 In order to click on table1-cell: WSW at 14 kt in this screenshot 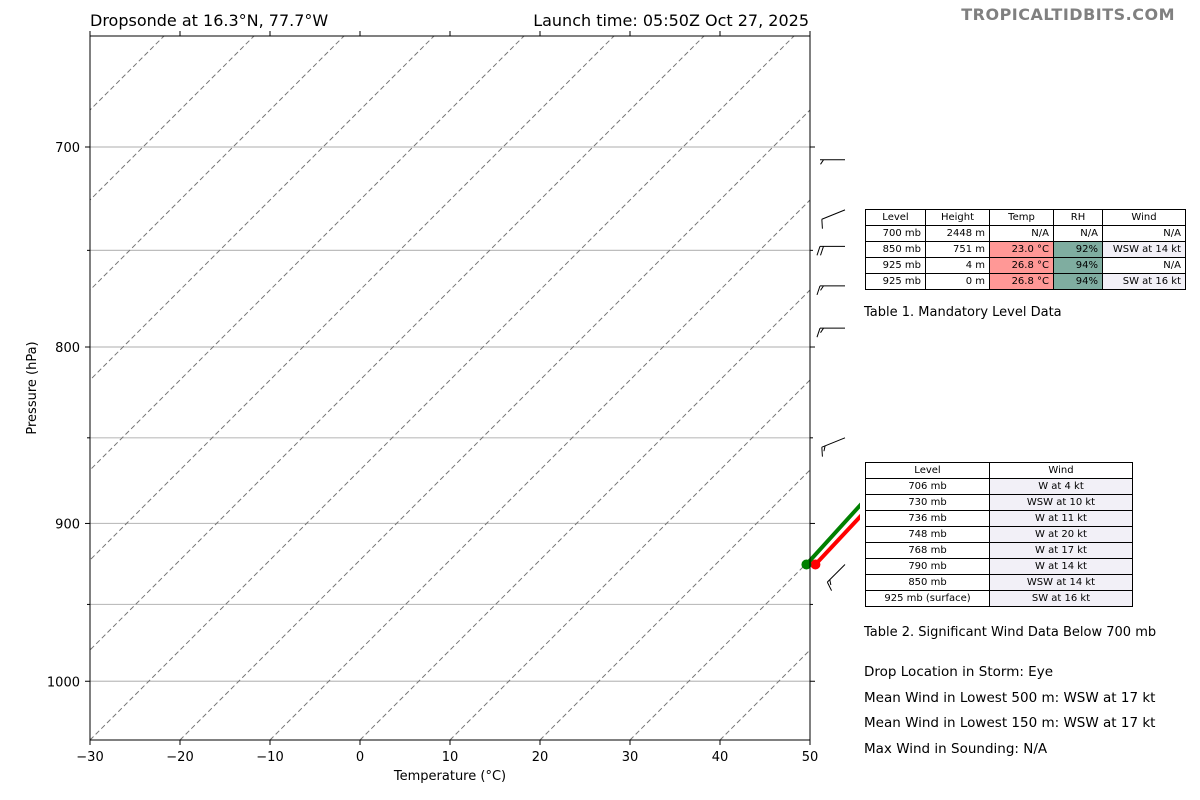, I will do `click(1144, 249)`.